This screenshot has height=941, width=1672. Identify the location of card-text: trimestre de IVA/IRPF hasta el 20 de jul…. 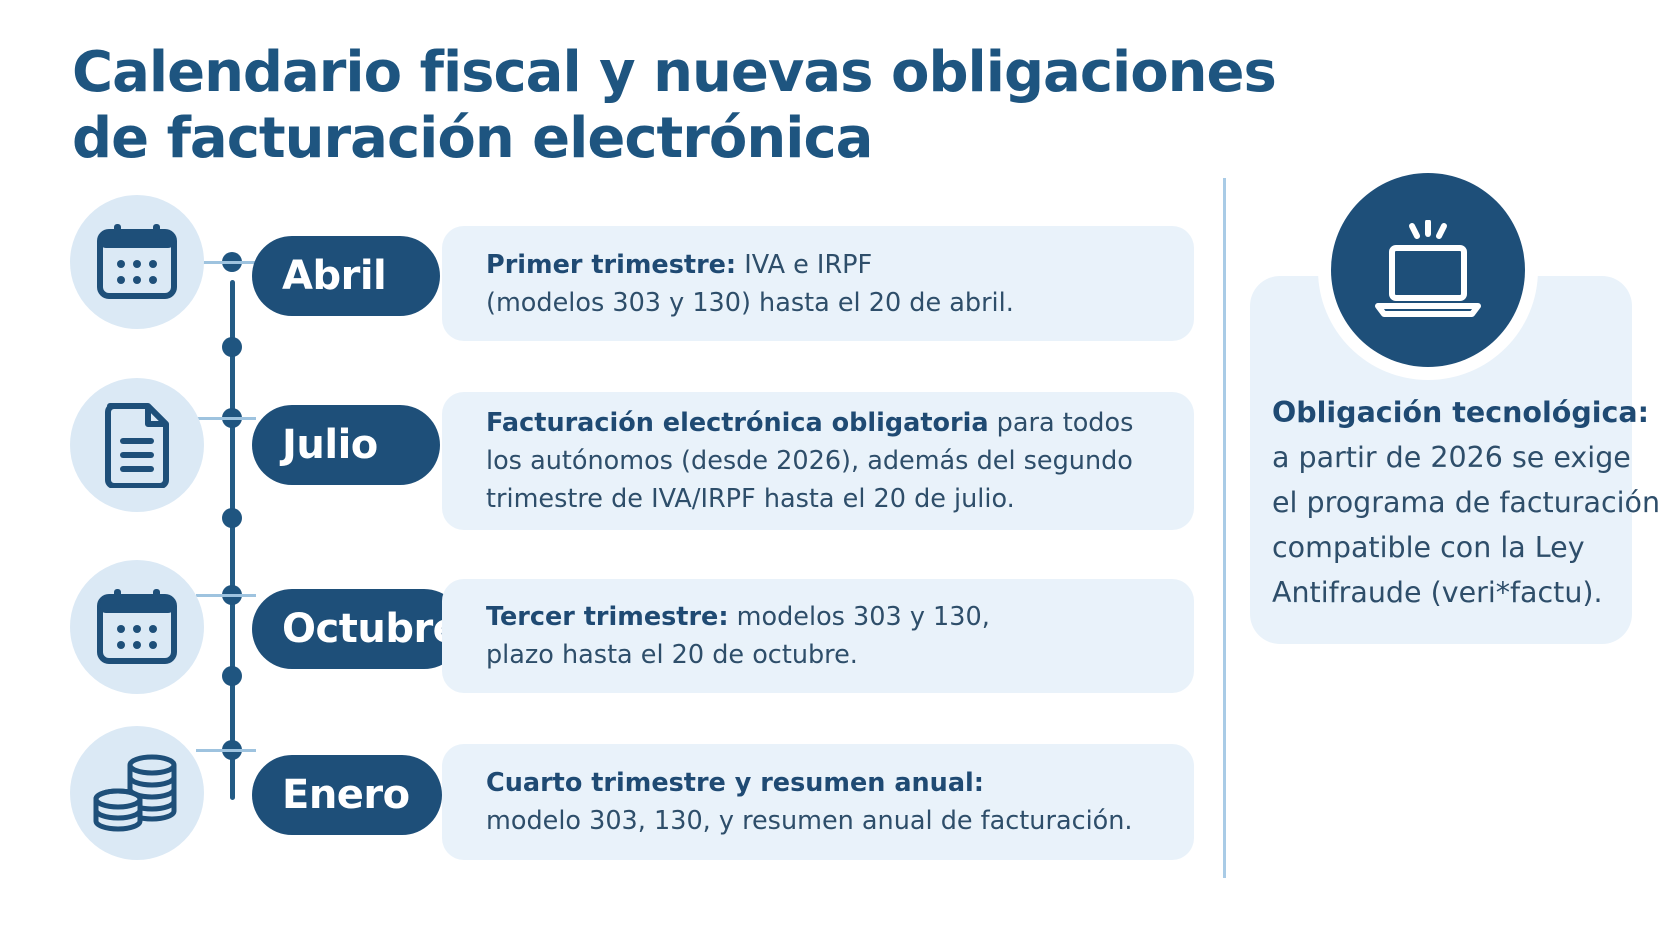
(750, 499).